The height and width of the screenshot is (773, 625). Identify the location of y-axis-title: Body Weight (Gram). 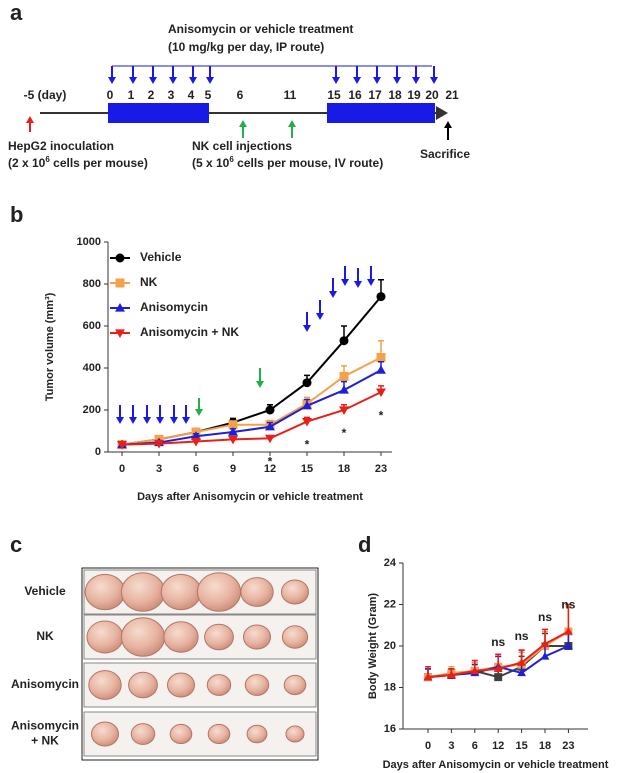
(373, 646).